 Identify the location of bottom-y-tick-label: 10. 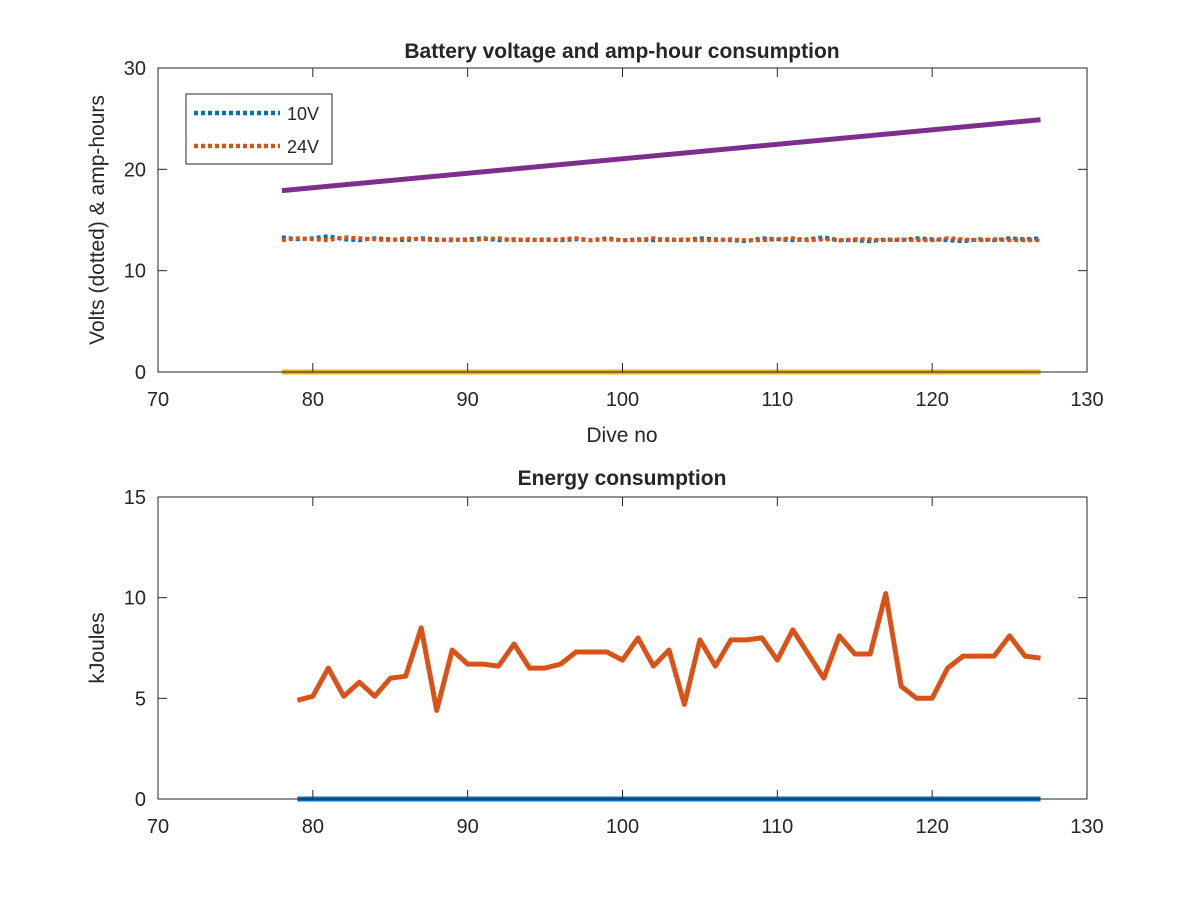
(135, 599).